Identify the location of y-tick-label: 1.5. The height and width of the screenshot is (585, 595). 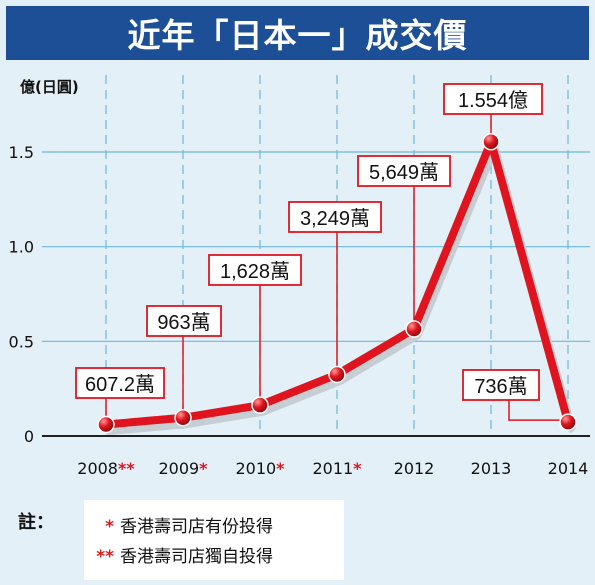
(21, 152).